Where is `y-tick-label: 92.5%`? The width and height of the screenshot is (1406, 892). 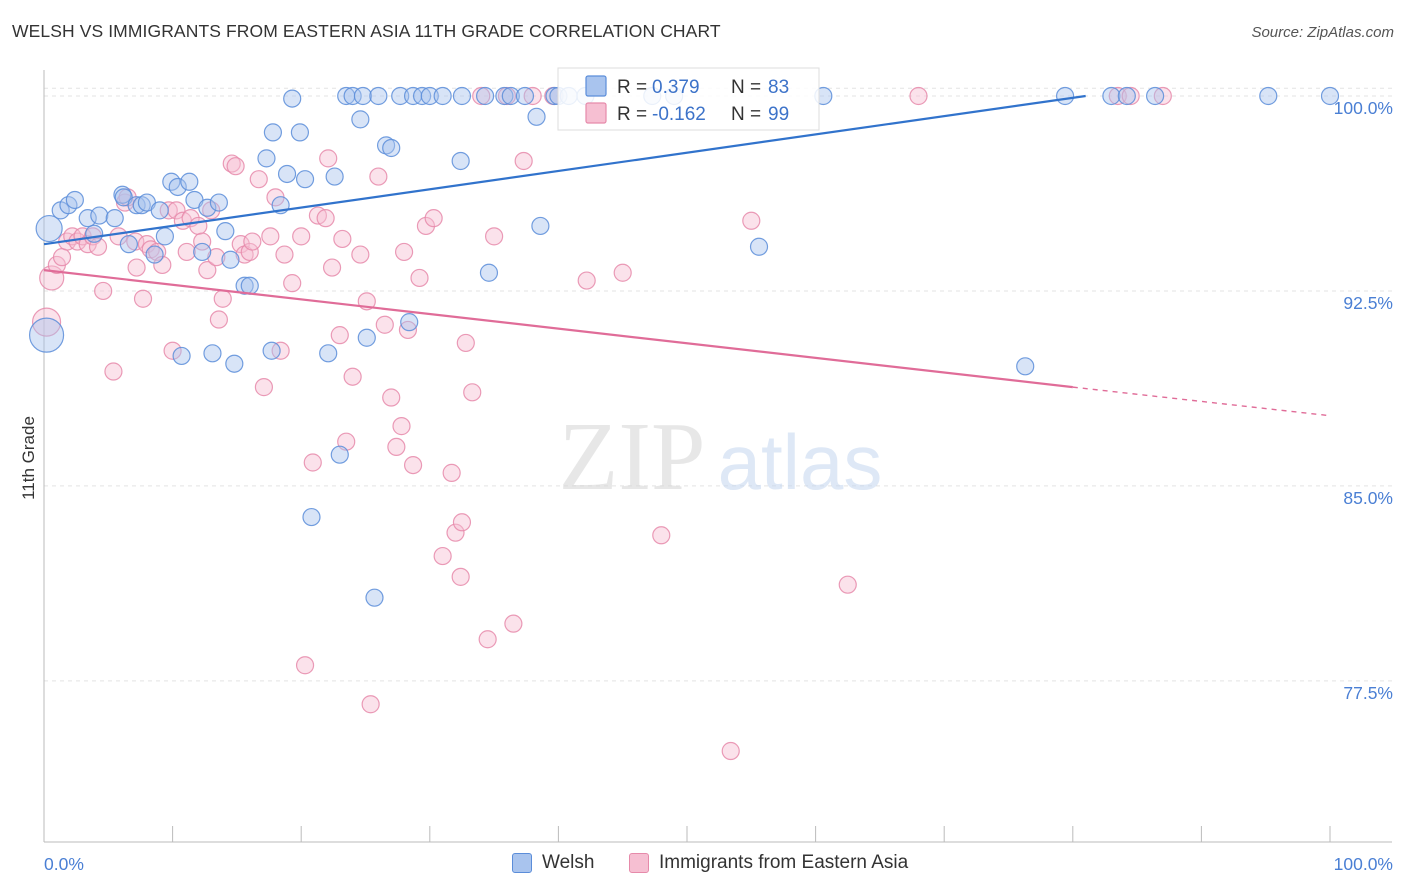
y-tick-label: 92.5% is located at coordinates (1368, 303).